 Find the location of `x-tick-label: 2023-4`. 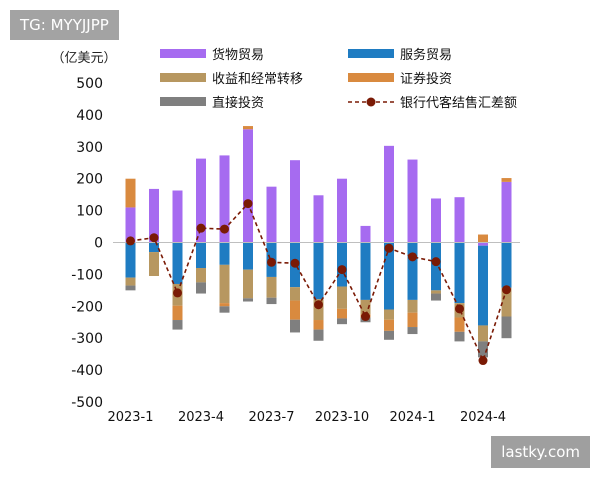

x-tick-label: 2023-4 is located at coordinates (201, 417).